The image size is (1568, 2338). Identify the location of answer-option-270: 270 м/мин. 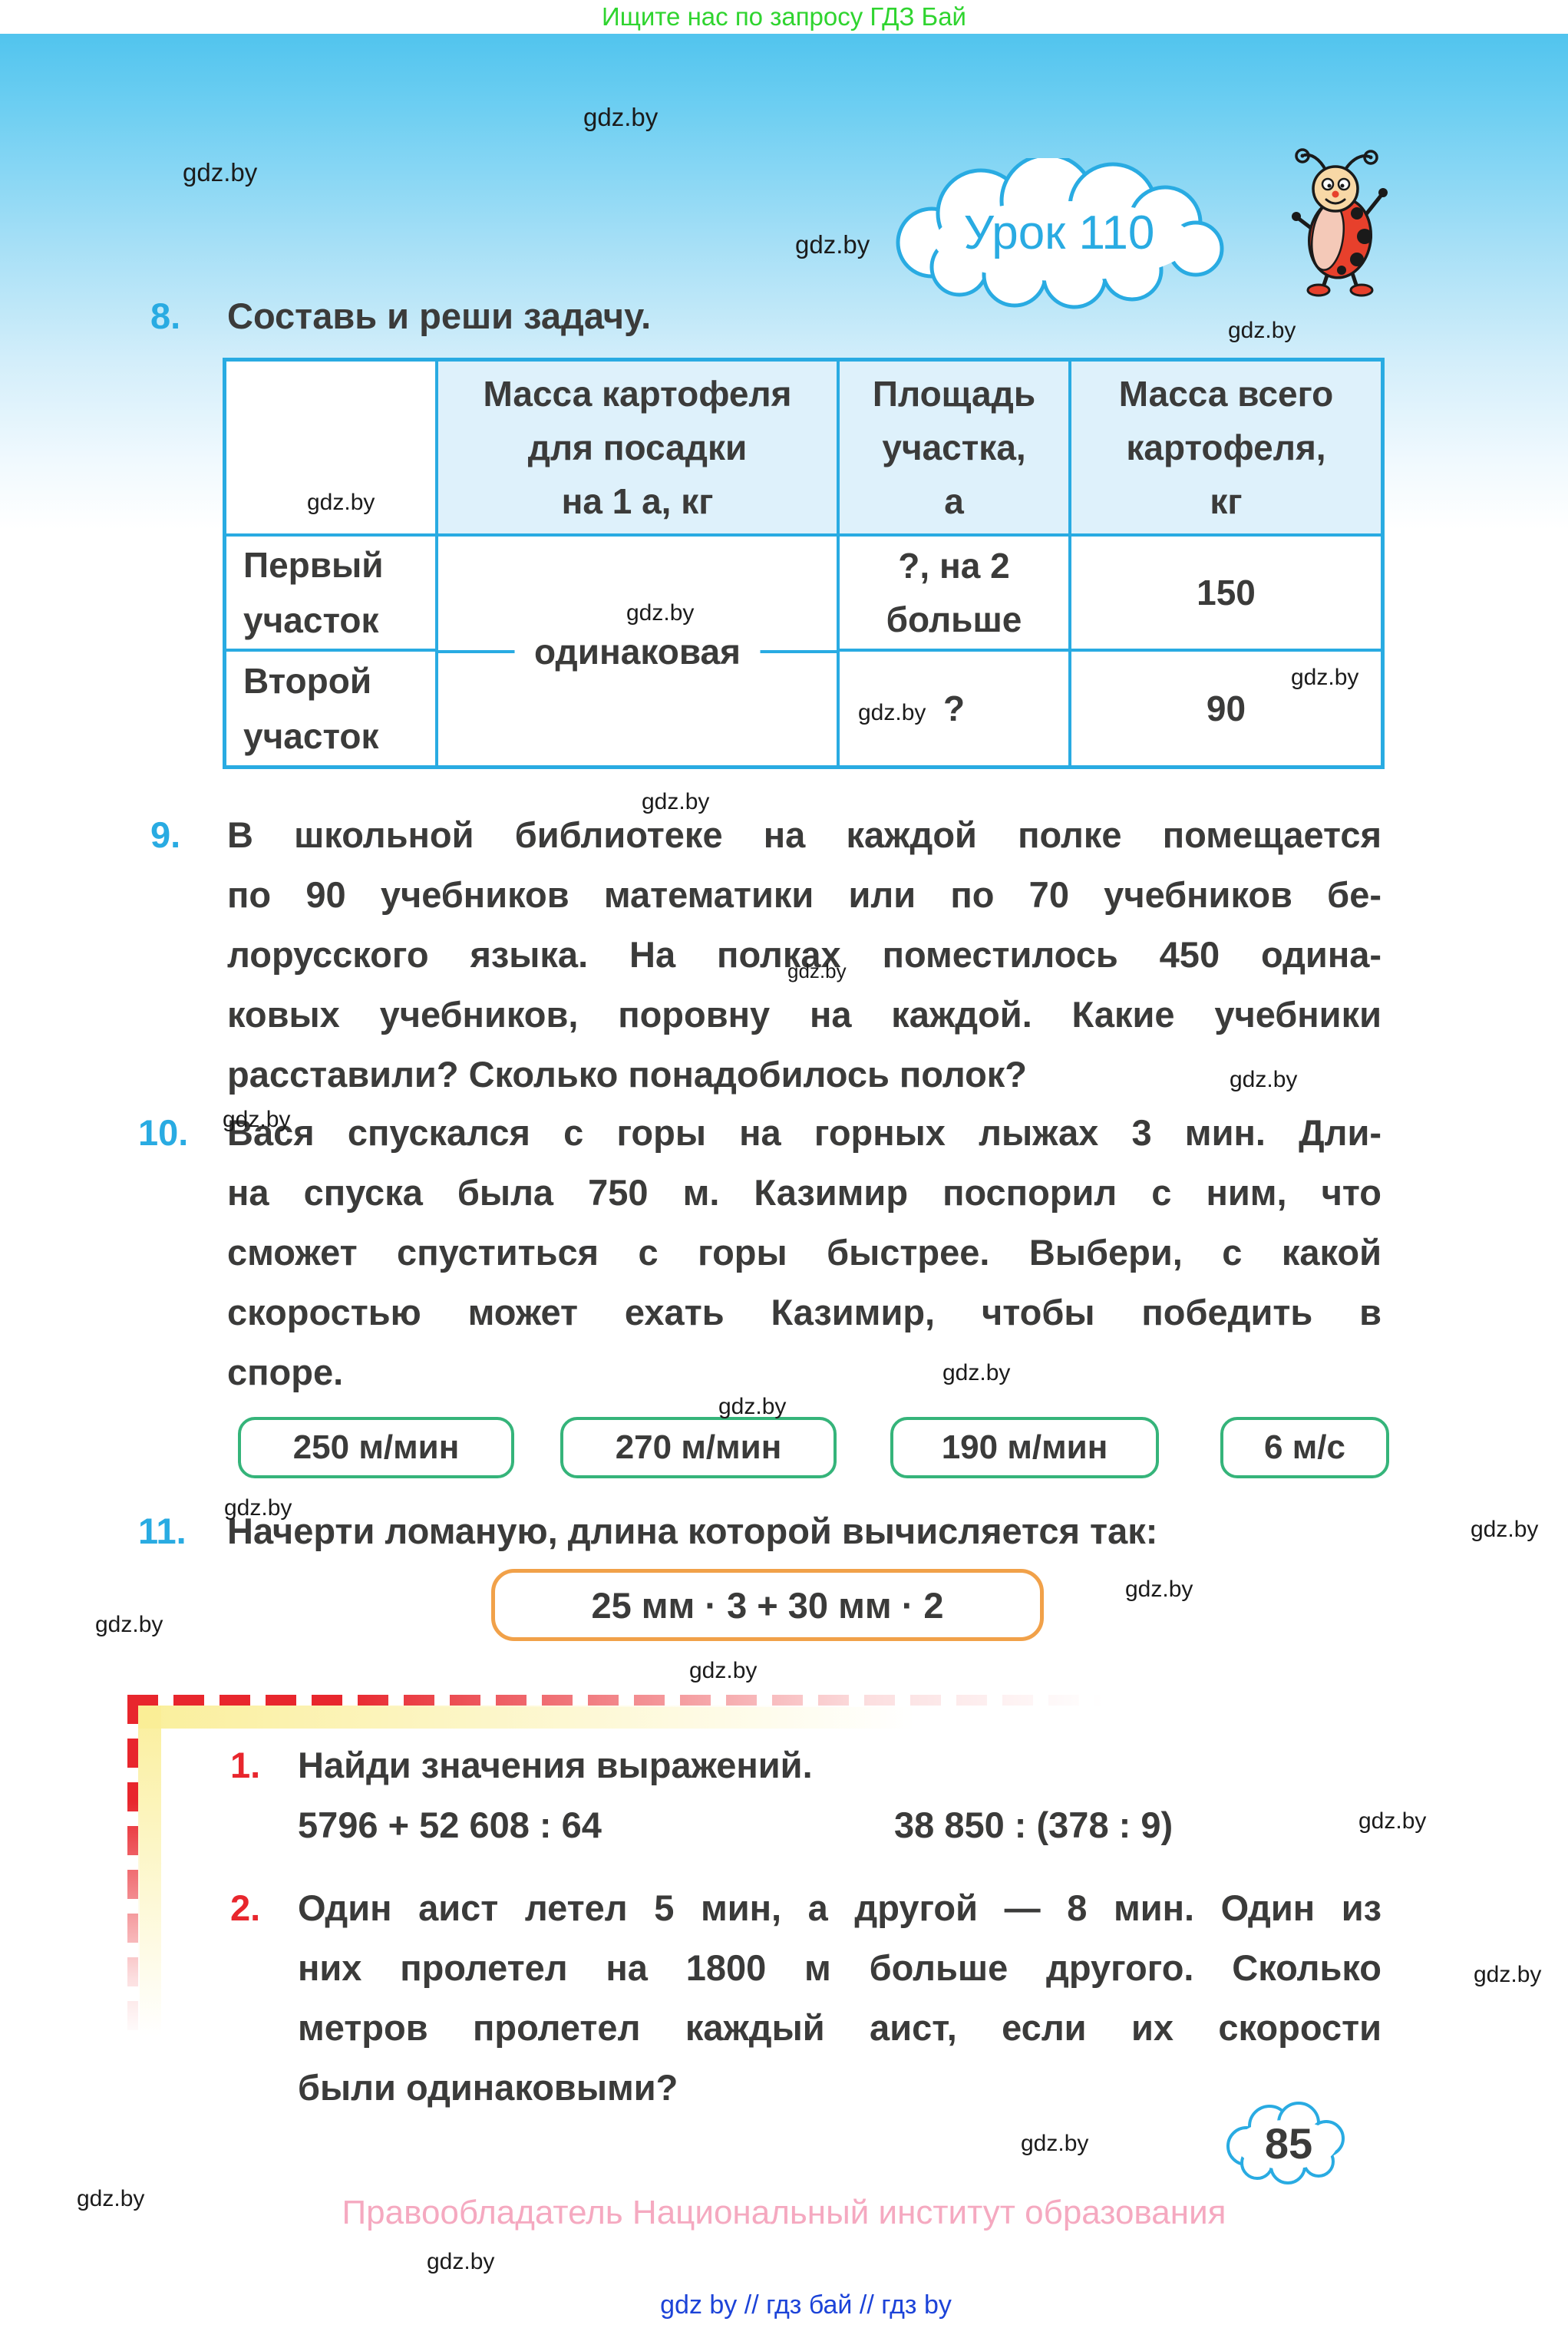
(698, 1448).